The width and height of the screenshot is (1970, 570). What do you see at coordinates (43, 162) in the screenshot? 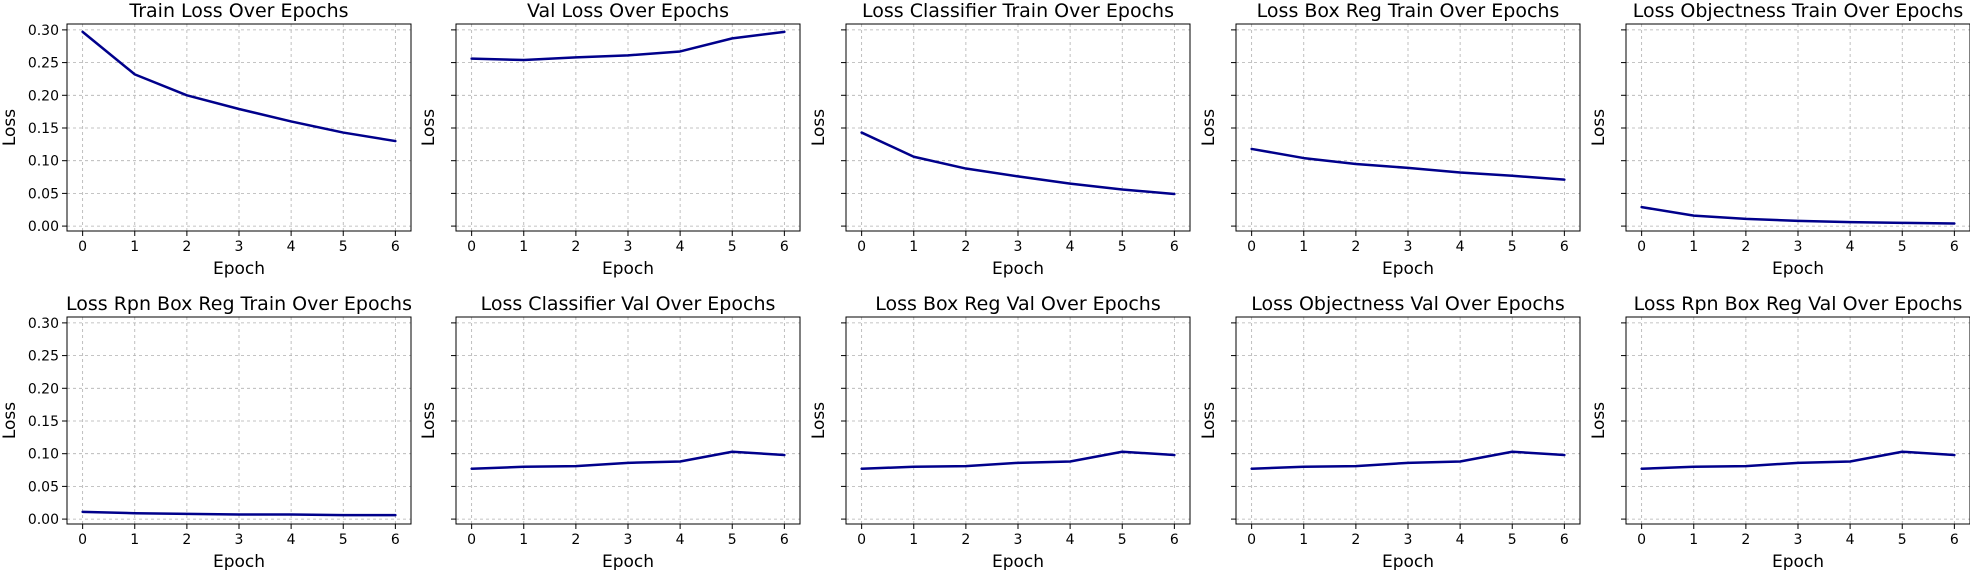
I see `y-tick-label: 0.10` at bounding box center [43, 162].